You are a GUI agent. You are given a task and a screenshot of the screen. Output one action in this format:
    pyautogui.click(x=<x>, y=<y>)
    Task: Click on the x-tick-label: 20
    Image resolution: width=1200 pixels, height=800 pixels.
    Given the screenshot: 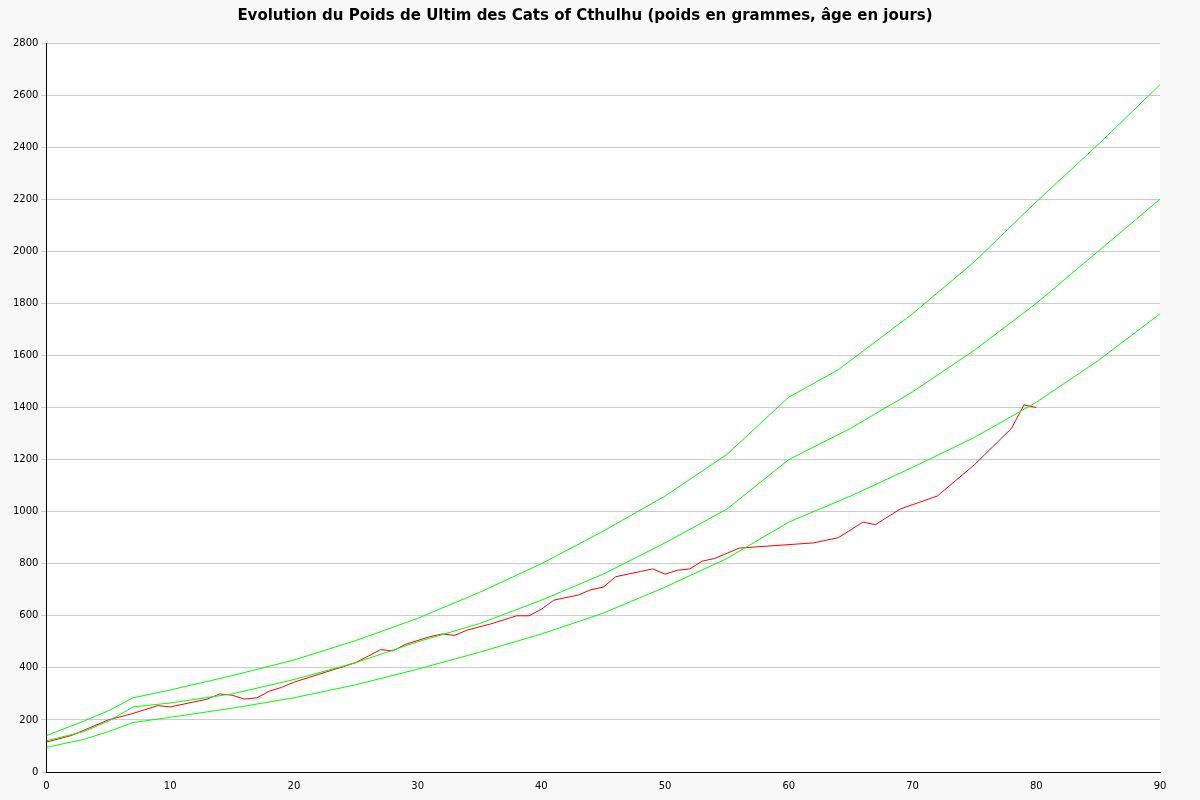 What is the action you would take?
    pyautogui.click(x=294, y=785)
    